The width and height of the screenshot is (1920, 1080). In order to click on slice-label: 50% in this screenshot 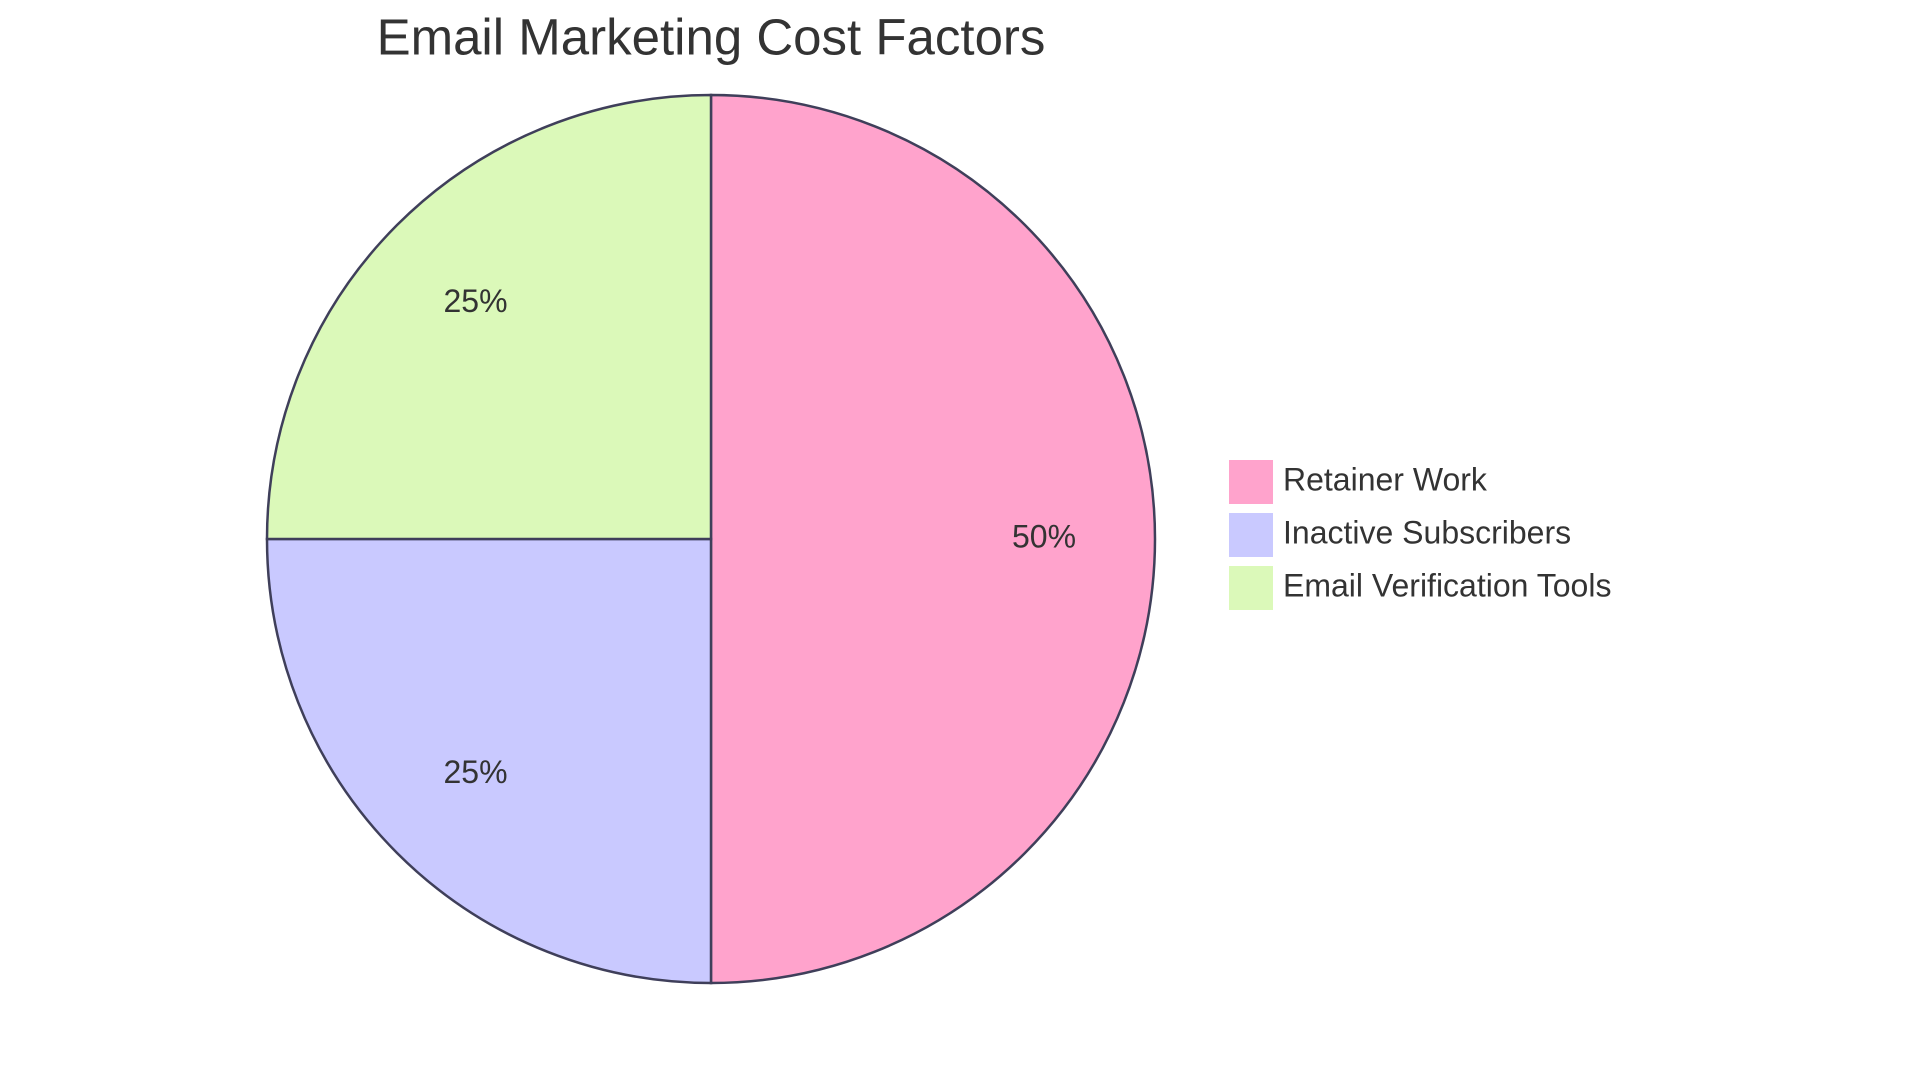, I will do `click(1044, 536)`.